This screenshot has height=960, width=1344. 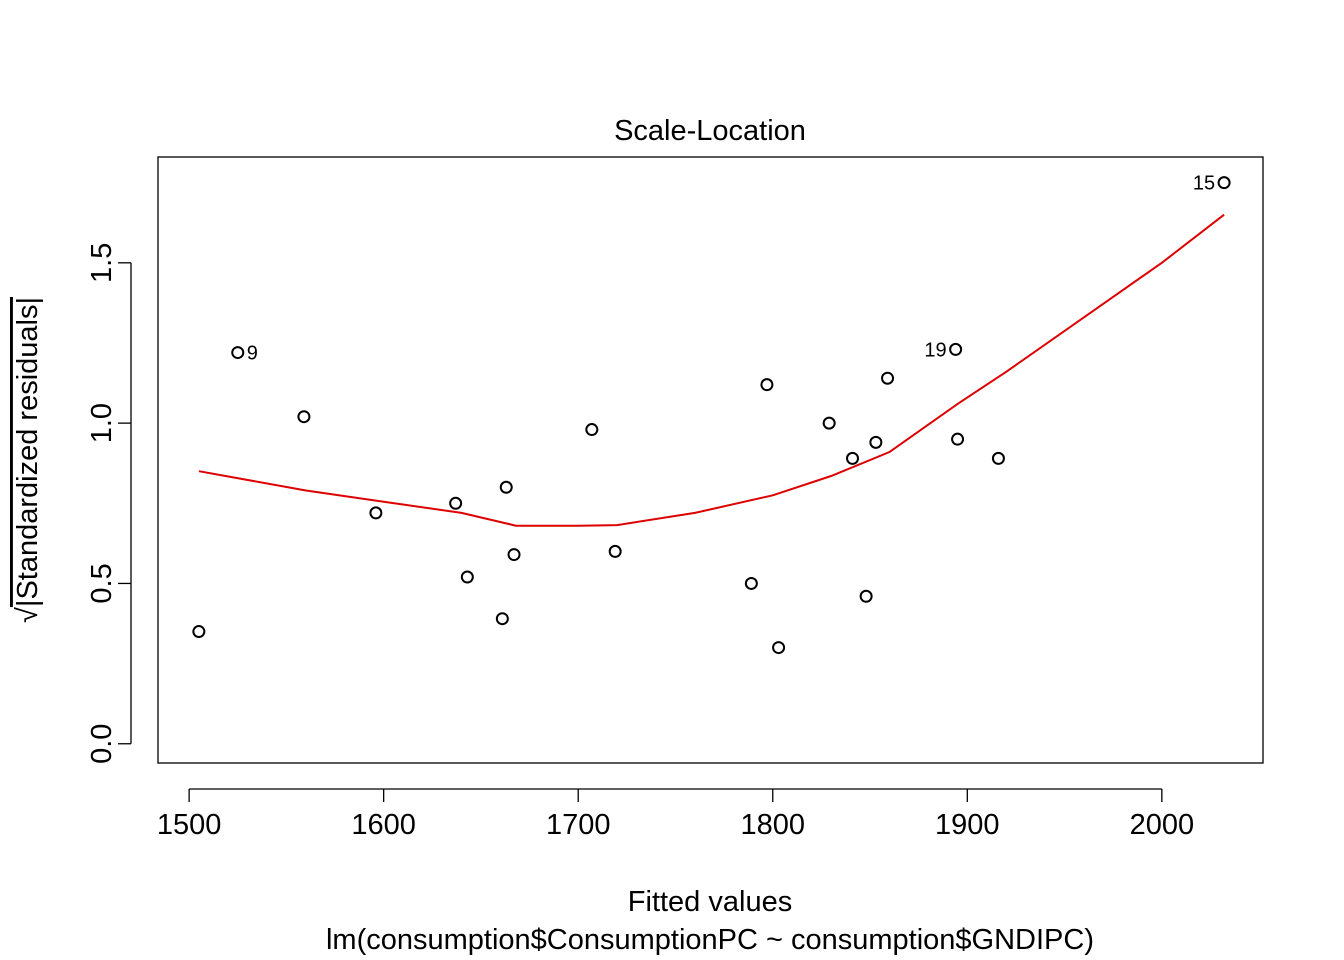 I want to click on x-tick-label: 2000, so click(x=1162, y=825).